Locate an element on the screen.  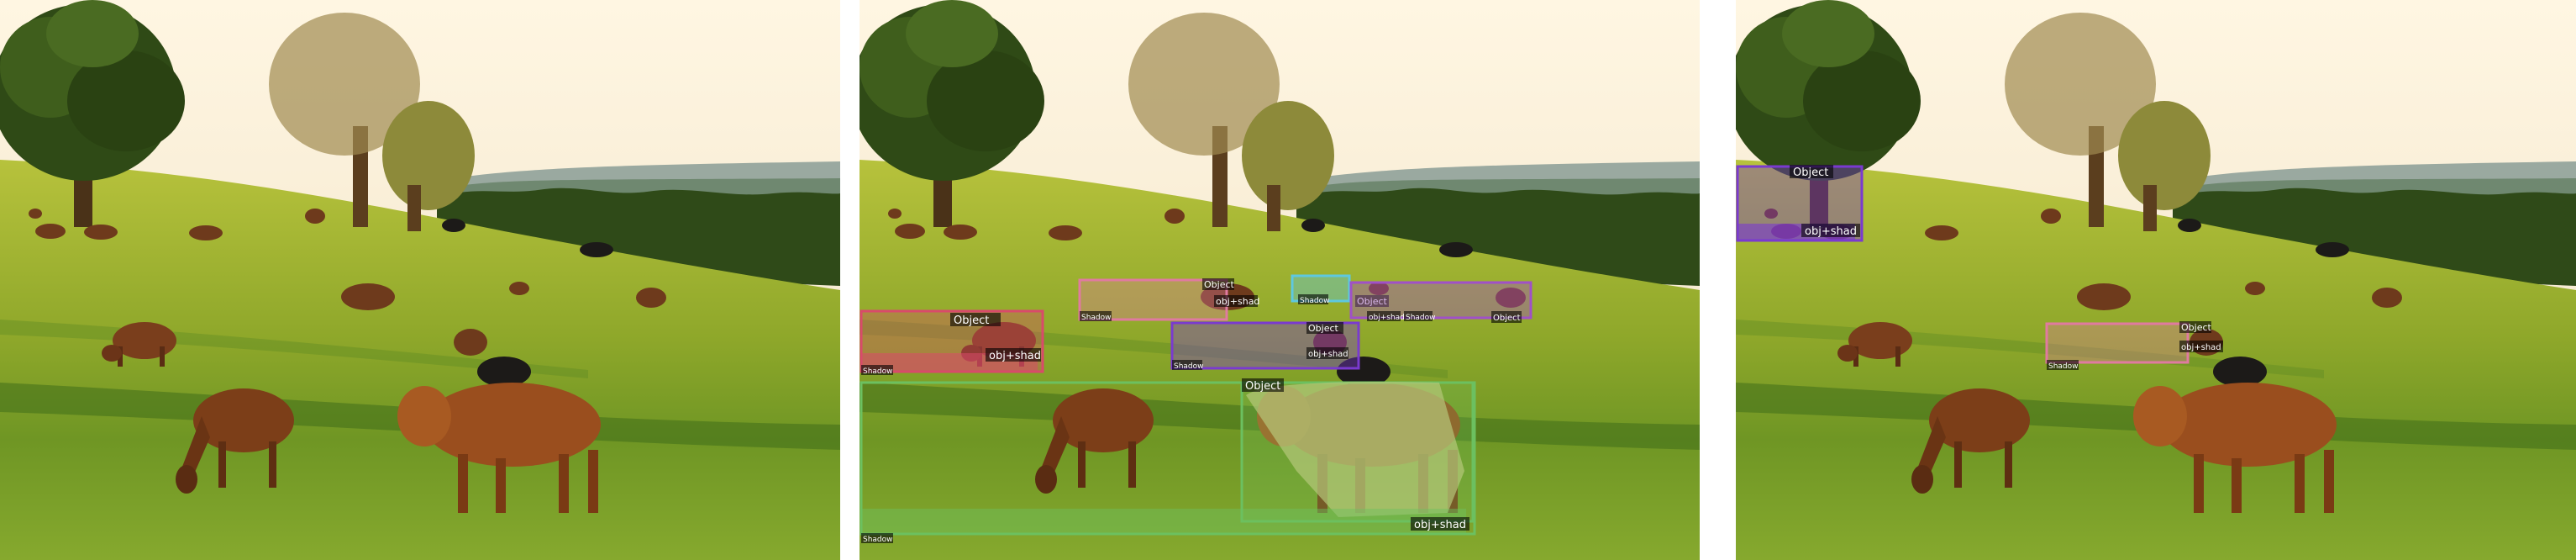
annotation-group: Object obj+shad is located at coordinates (1800, 203).